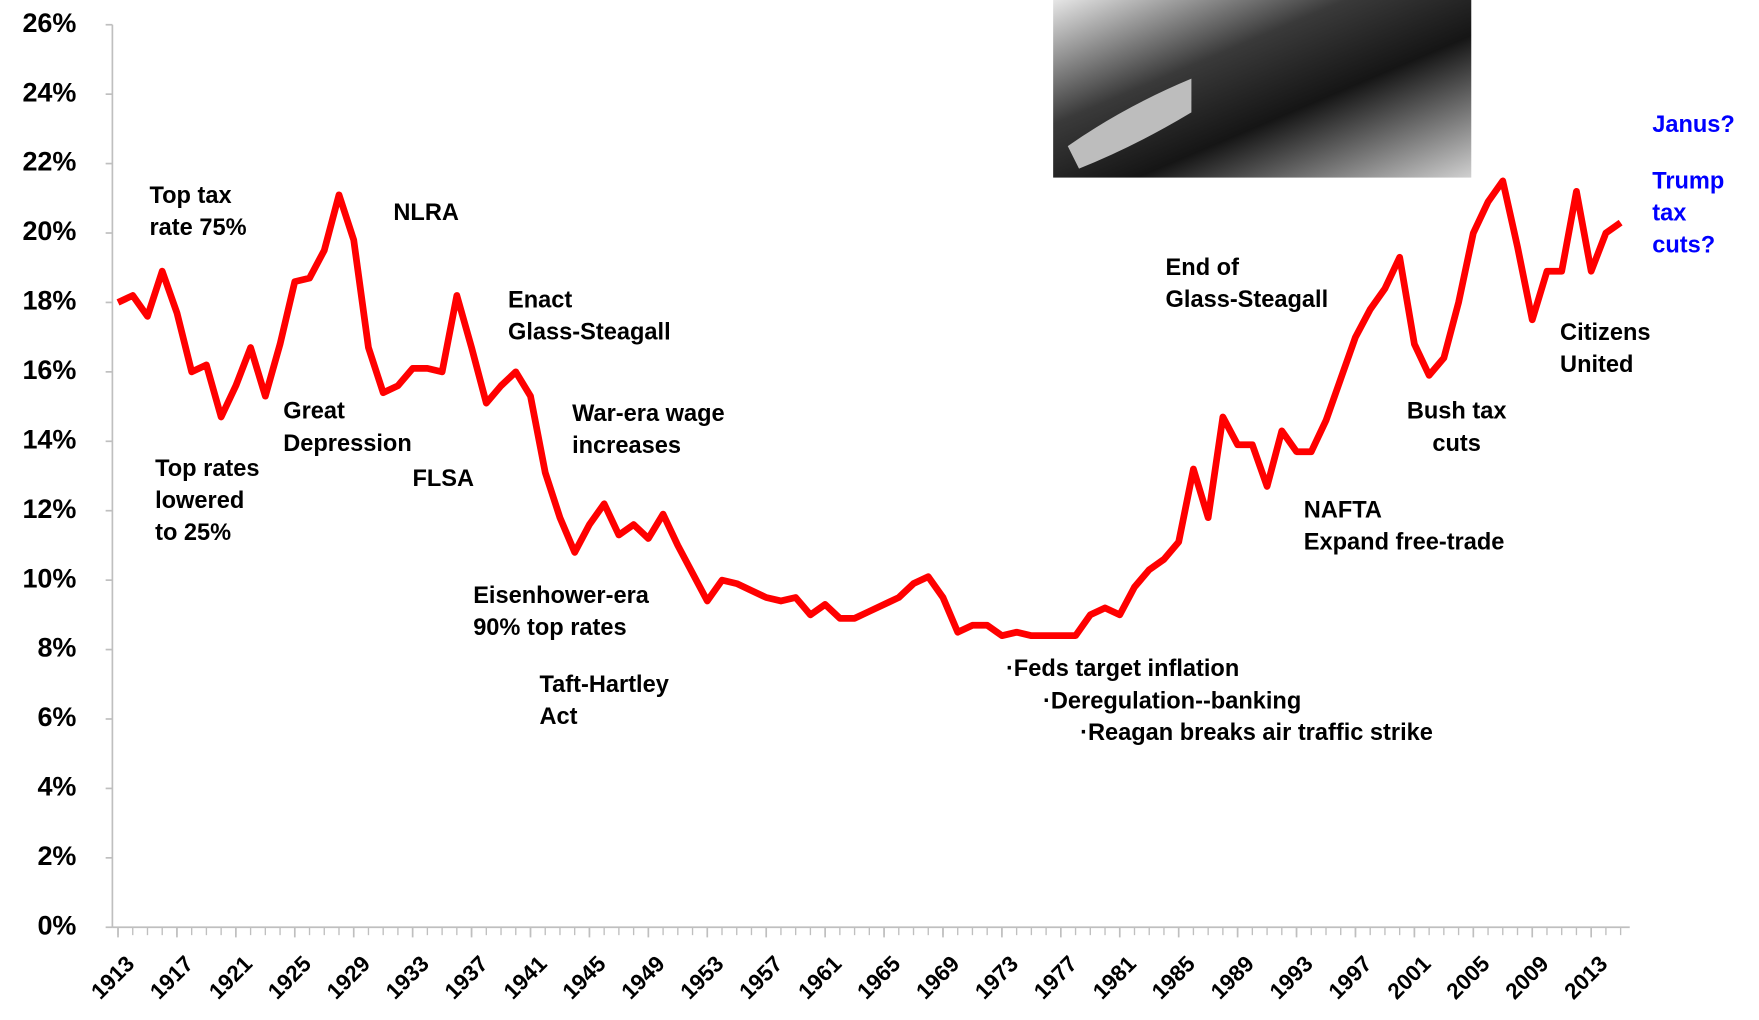  I want to click on y-tick-label: 0%, so click(56, 925).